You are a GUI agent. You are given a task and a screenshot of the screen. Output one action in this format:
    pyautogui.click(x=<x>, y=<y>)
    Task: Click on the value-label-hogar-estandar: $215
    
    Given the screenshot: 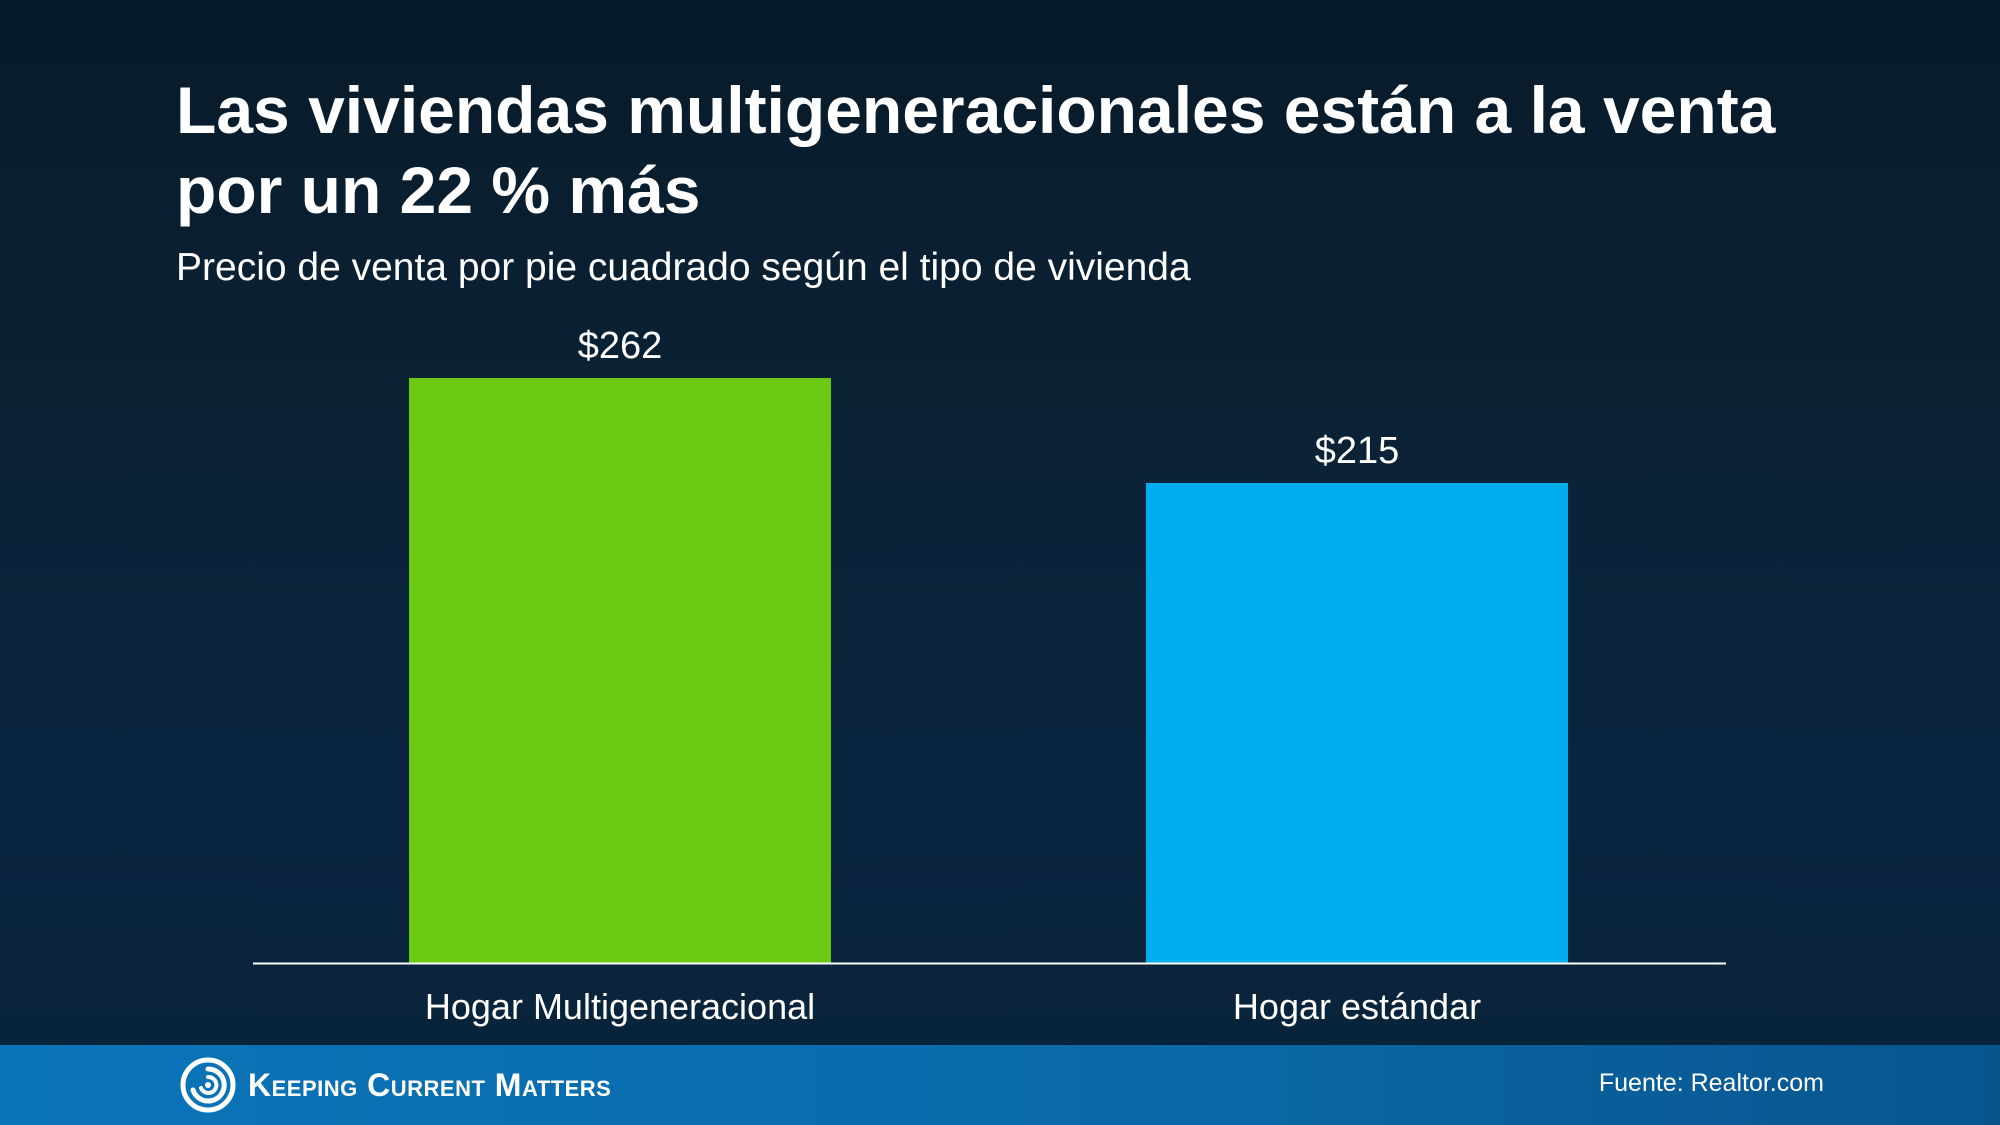 What is the action you would take?
    pyautogui.click(x=1357, y=451)
    